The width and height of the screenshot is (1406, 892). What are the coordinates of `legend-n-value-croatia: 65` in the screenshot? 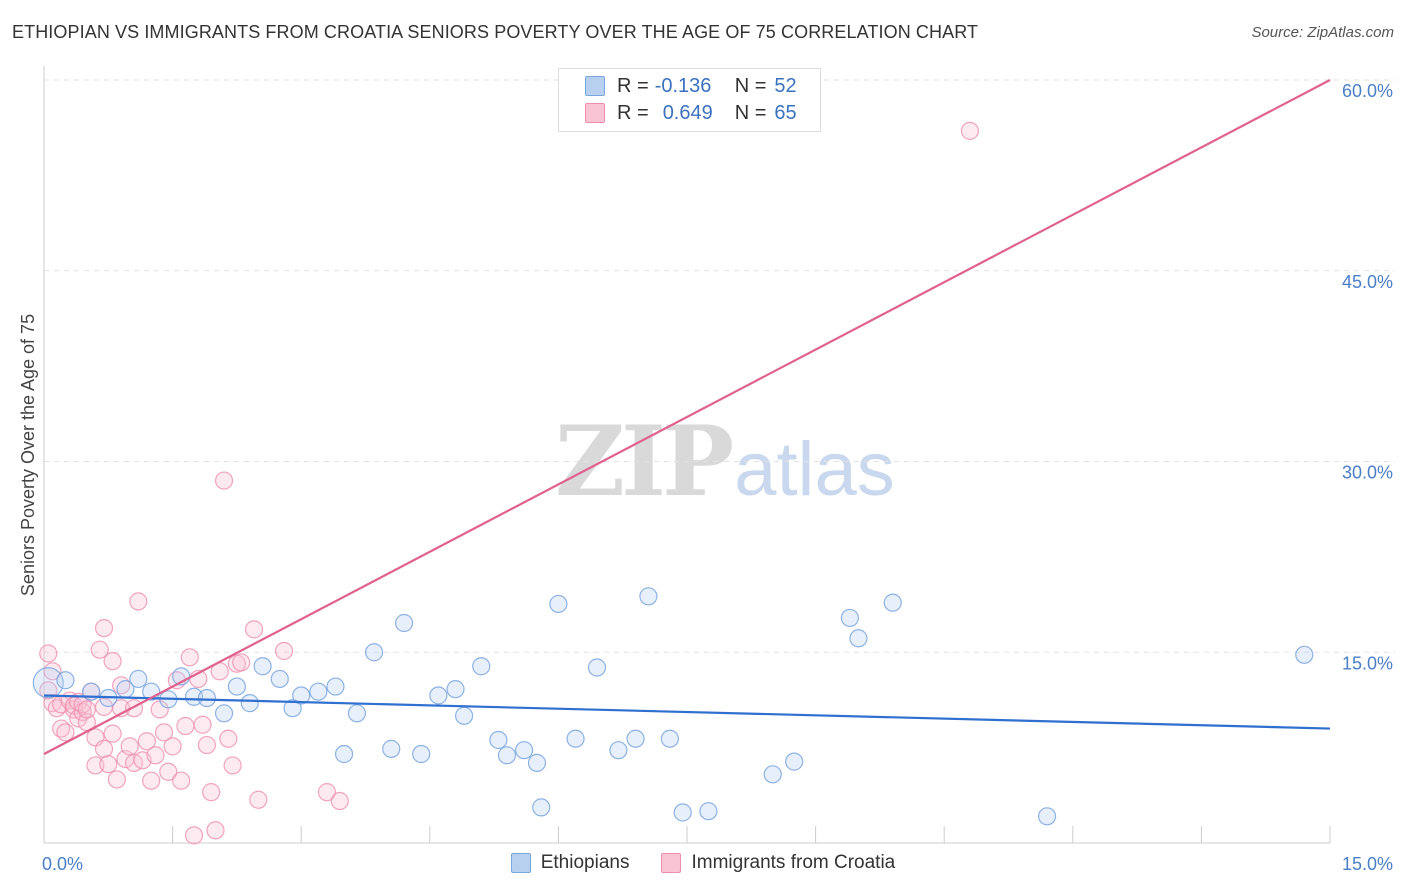 It's located at (785, 112).